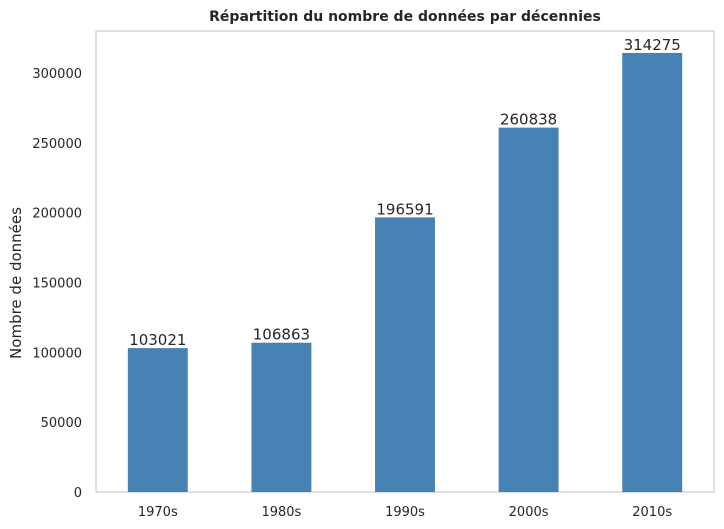 The height and width of the screenshot is (529, 724). I want to click on bar-1990s, so click(405, 354).